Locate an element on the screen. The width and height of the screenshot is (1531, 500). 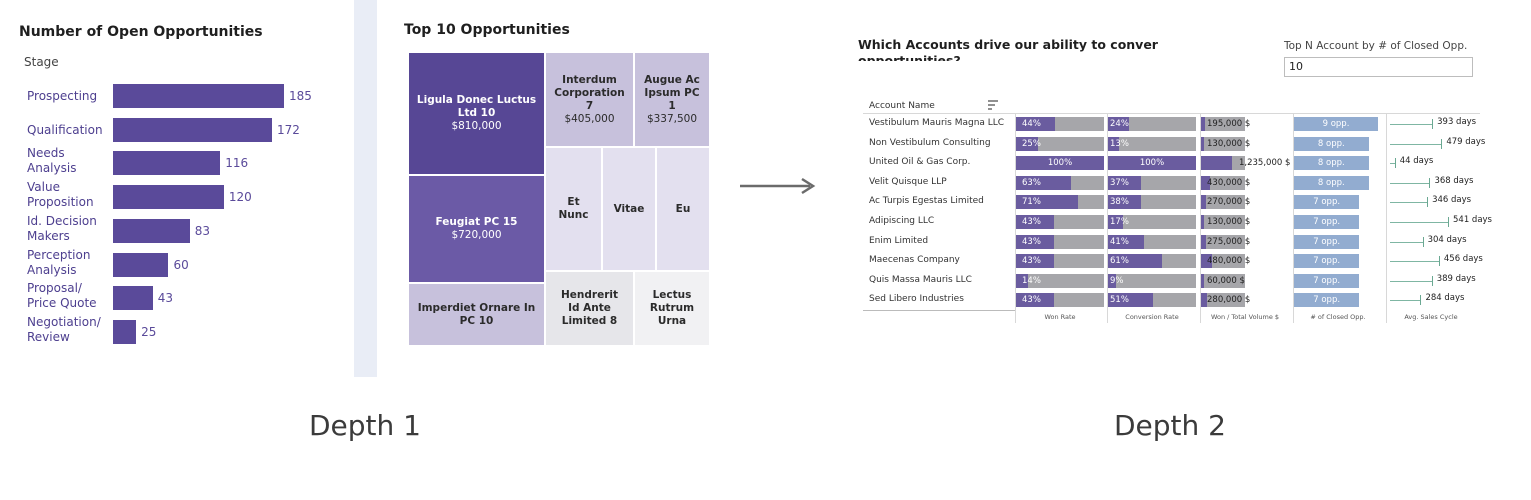
treemap-cell: Feugiat PC 15 $720,000 is located at coordinates (476, 229).